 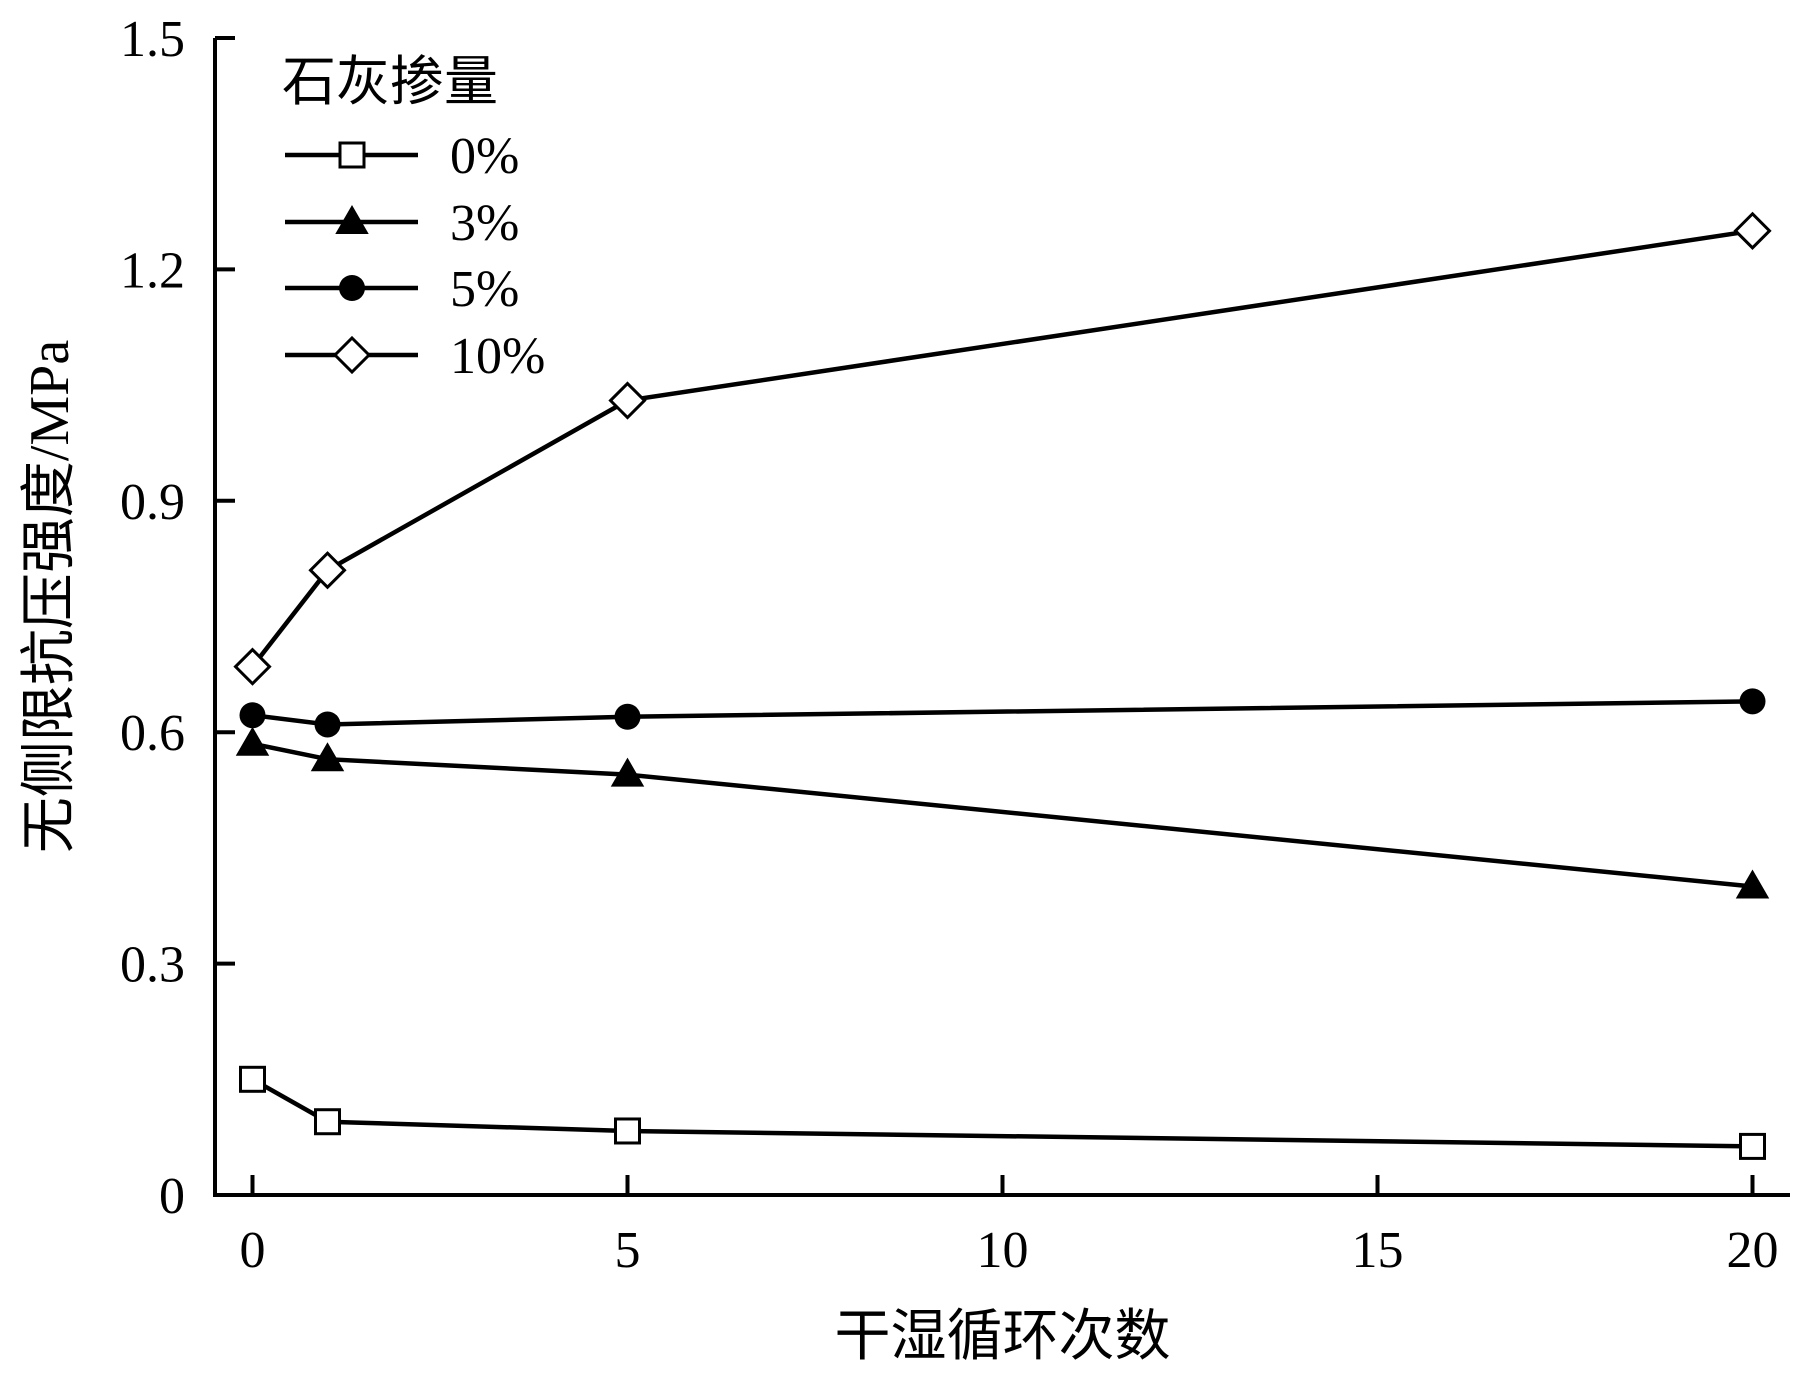 What do you see at coordinates (172, 1196) in the screenshot?
I see `y-tick-label: 0` at bounding box center [172, 1196].